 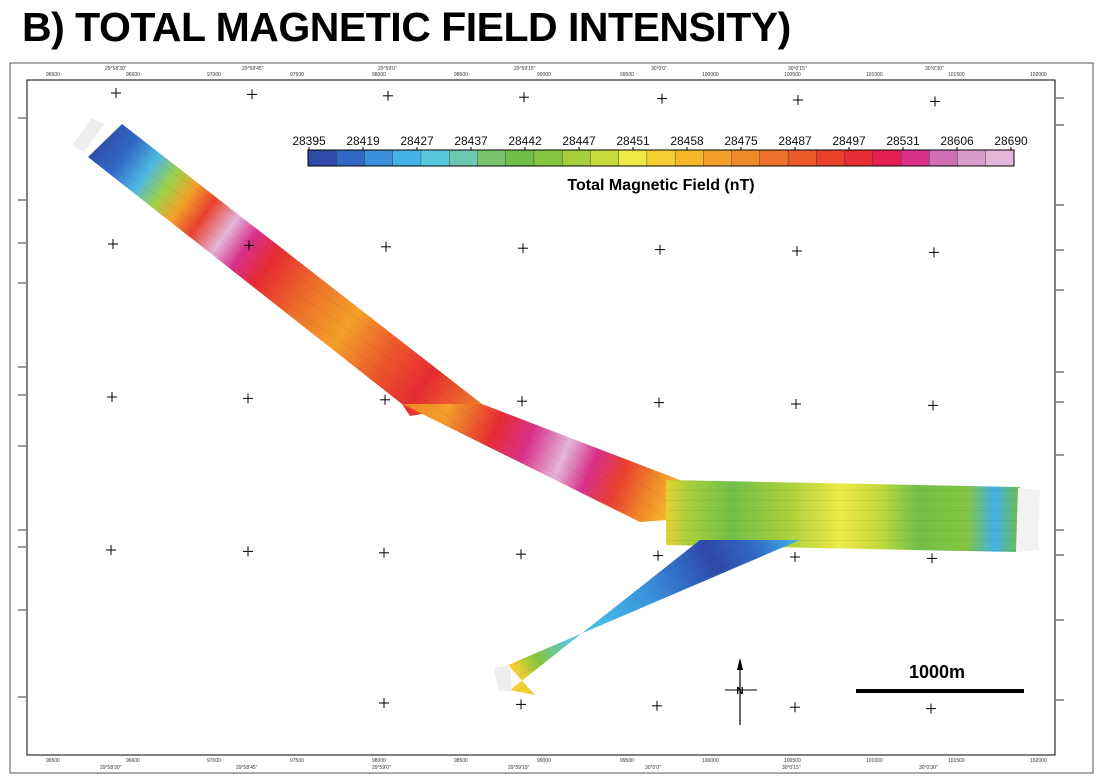 I want to click on top-easting-label: 97500, so click(x=297, y=75).